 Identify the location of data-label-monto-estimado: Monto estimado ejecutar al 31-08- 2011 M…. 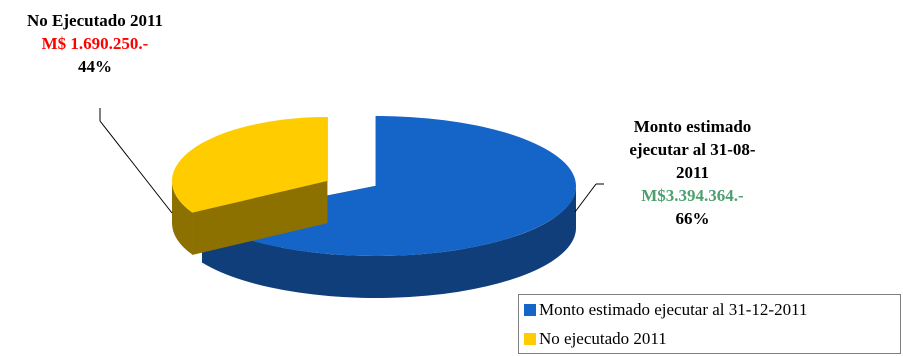
(692, 173).